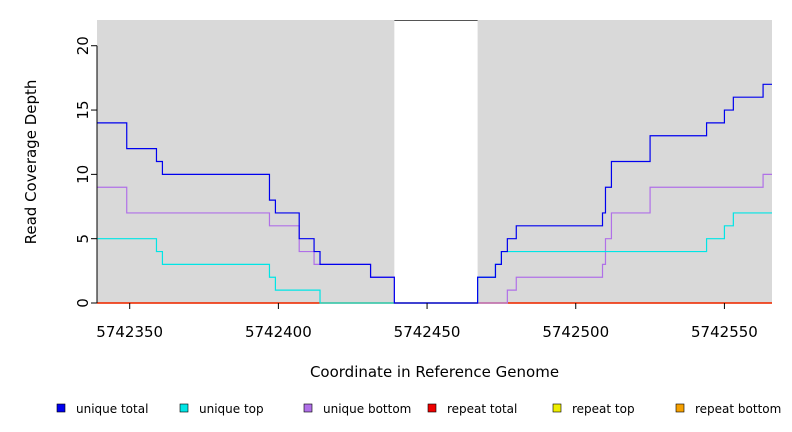 This screenshot has height=432, width=792. Describe the element at coordinates (83, 109) in the screenshot. I see `y-tick-label: 15` at that location.